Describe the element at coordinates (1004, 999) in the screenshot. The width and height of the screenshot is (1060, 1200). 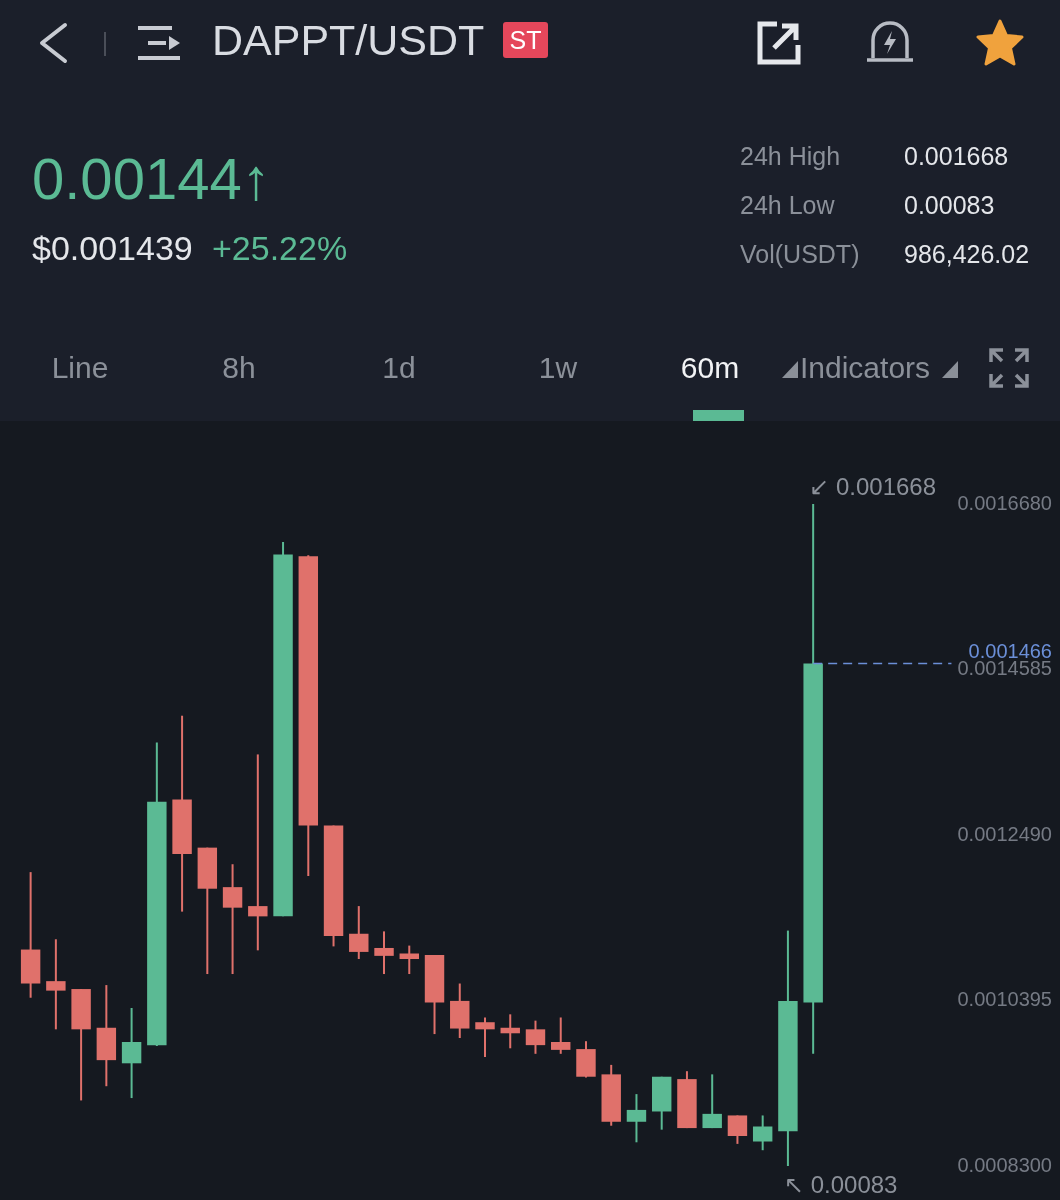
I see `y-tick-label: 0.0010395` at that location.